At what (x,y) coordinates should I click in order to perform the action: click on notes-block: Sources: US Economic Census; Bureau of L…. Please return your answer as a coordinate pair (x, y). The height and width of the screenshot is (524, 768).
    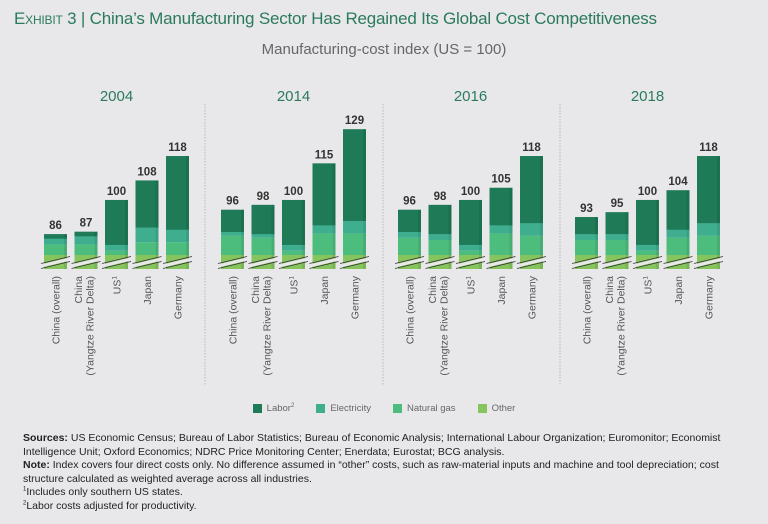
    Looking at the image, I should click on (388, 473).